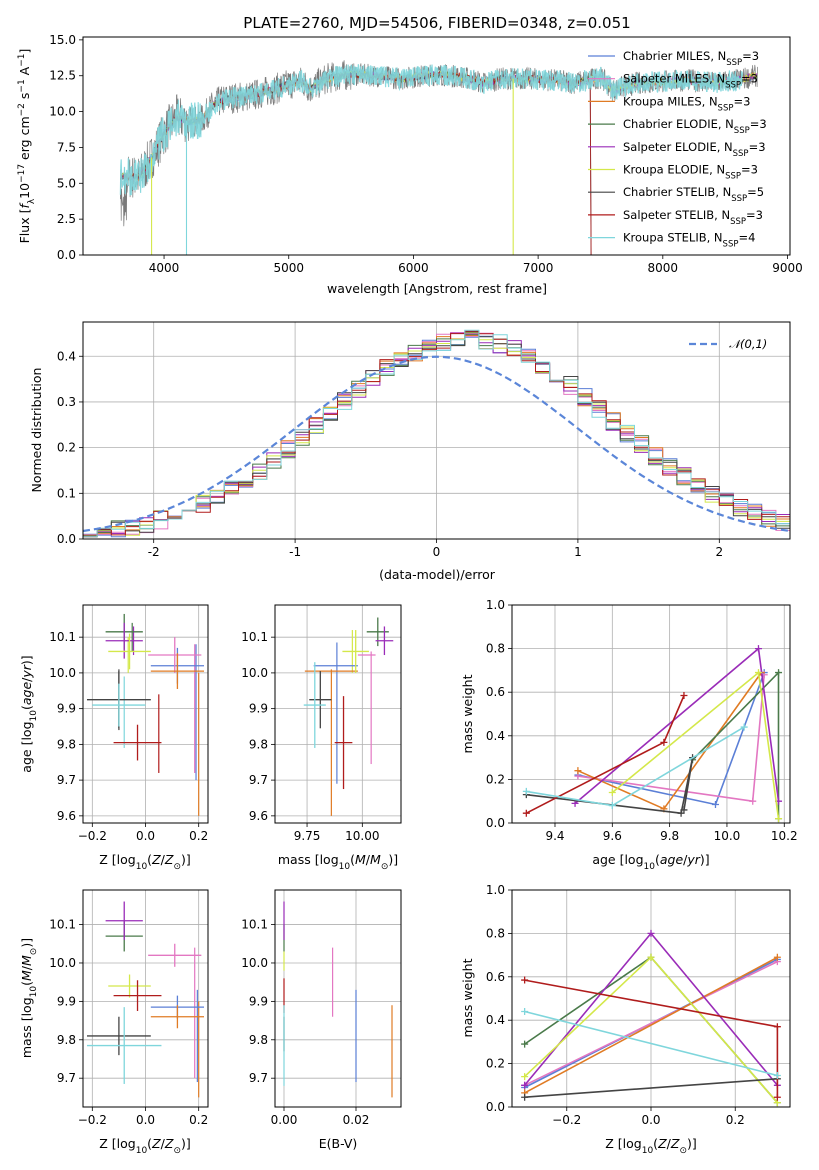 The width and height of the screenshot is (819, 1170). I want to click on x-tick-label: 9.6, so click(612, 836).